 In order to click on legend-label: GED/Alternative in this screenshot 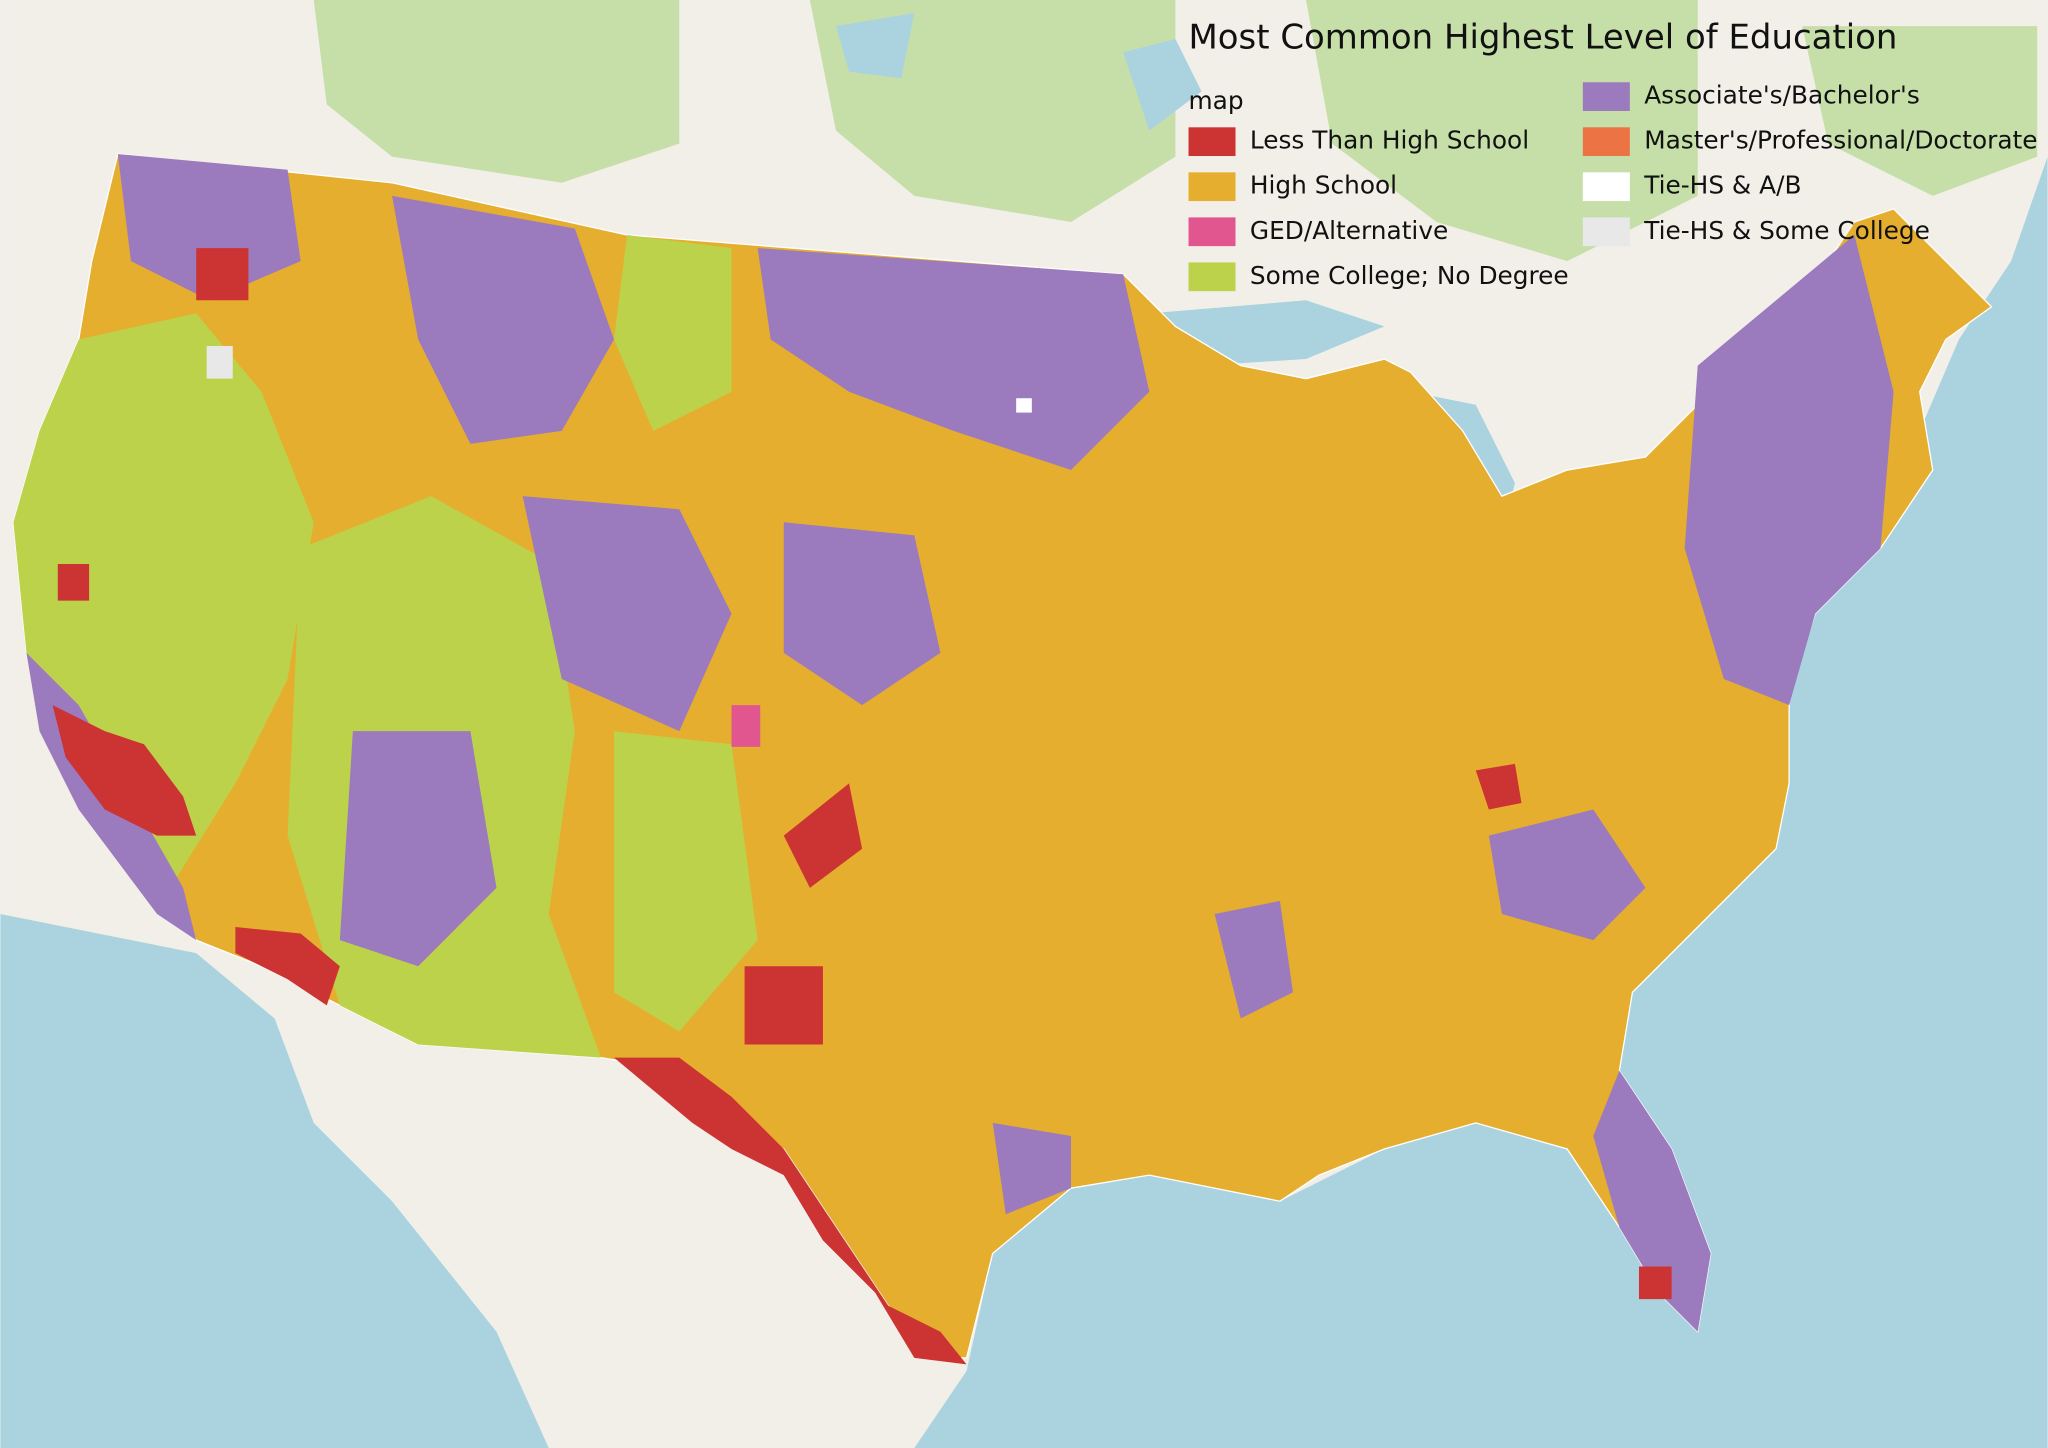, I will do `click(1349, 230)`.